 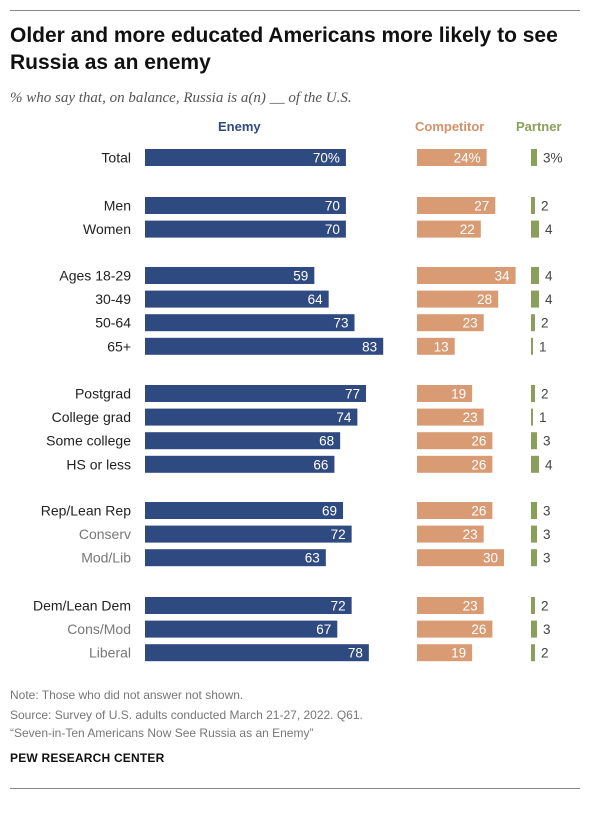 What do you see at coordinates (450, 605) in the screenshot?
I see `bar-competitor-dem-lean-dem` at bounding box center [450, 605].